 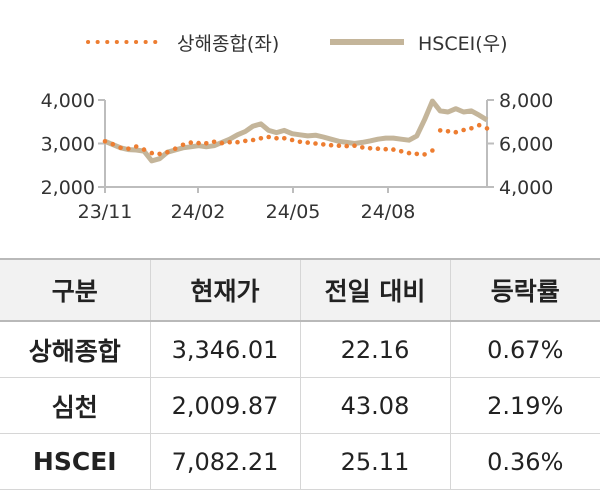 I want to click on series-dots-shanghai, so click(x=296, y=139).